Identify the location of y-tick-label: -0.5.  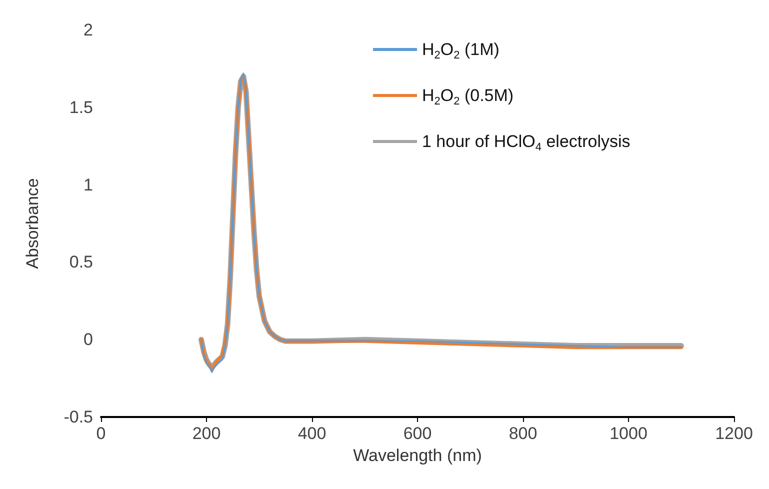
(78, 417).